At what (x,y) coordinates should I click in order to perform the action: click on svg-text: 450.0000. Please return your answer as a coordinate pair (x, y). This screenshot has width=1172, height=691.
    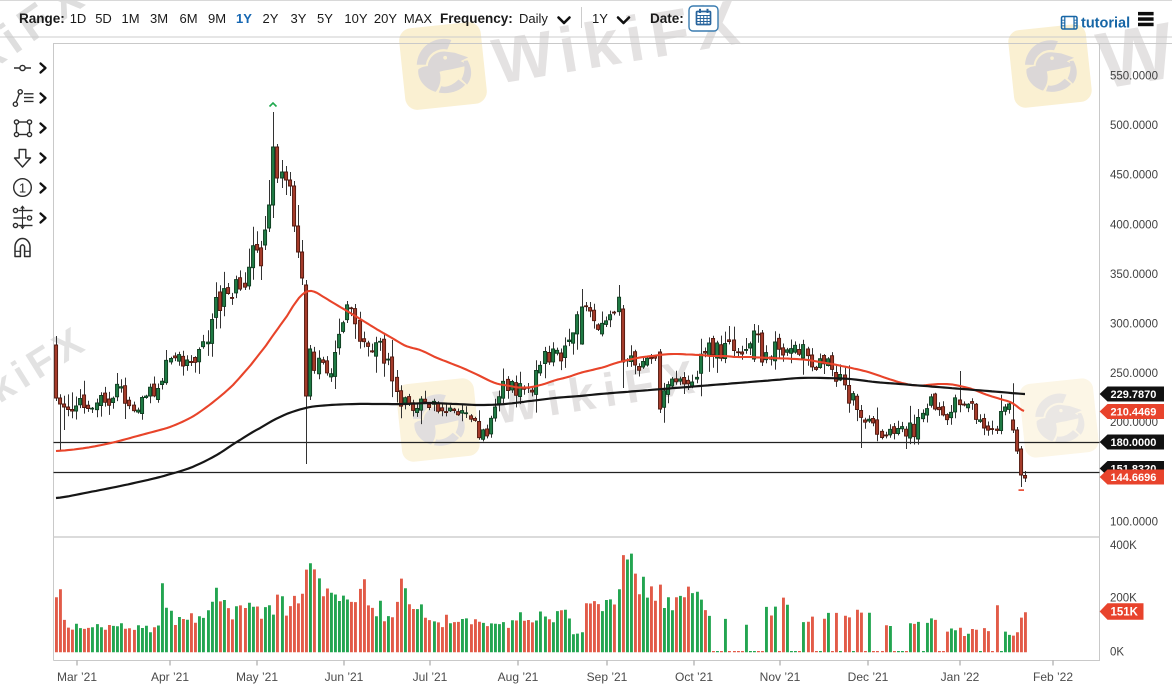
    Looking at the image, I should click on (1134, 176).